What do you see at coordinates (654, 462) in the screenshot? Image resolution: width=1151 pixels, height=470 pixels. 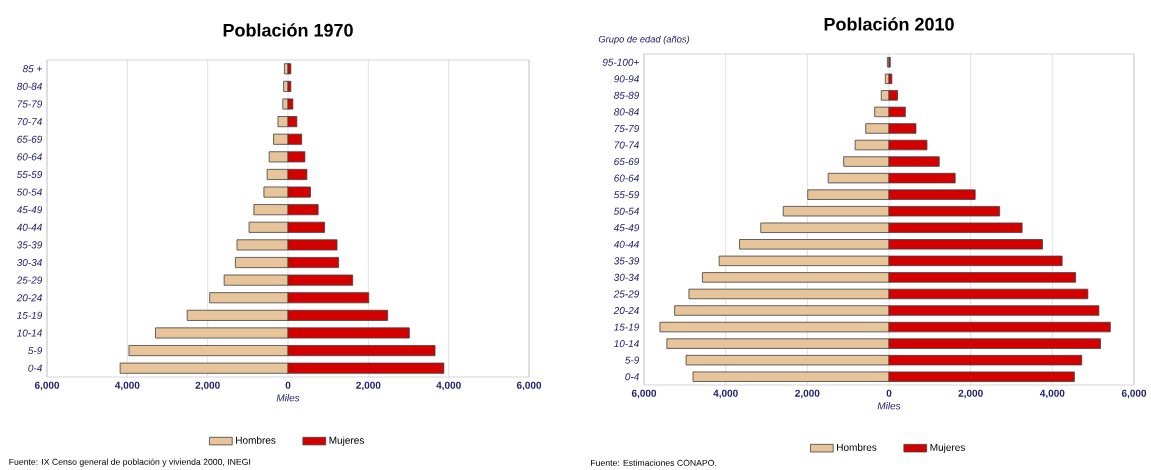 I see `source-note: Fuente: Estimaciones CONAPO.` at bounding box center [654, 462].